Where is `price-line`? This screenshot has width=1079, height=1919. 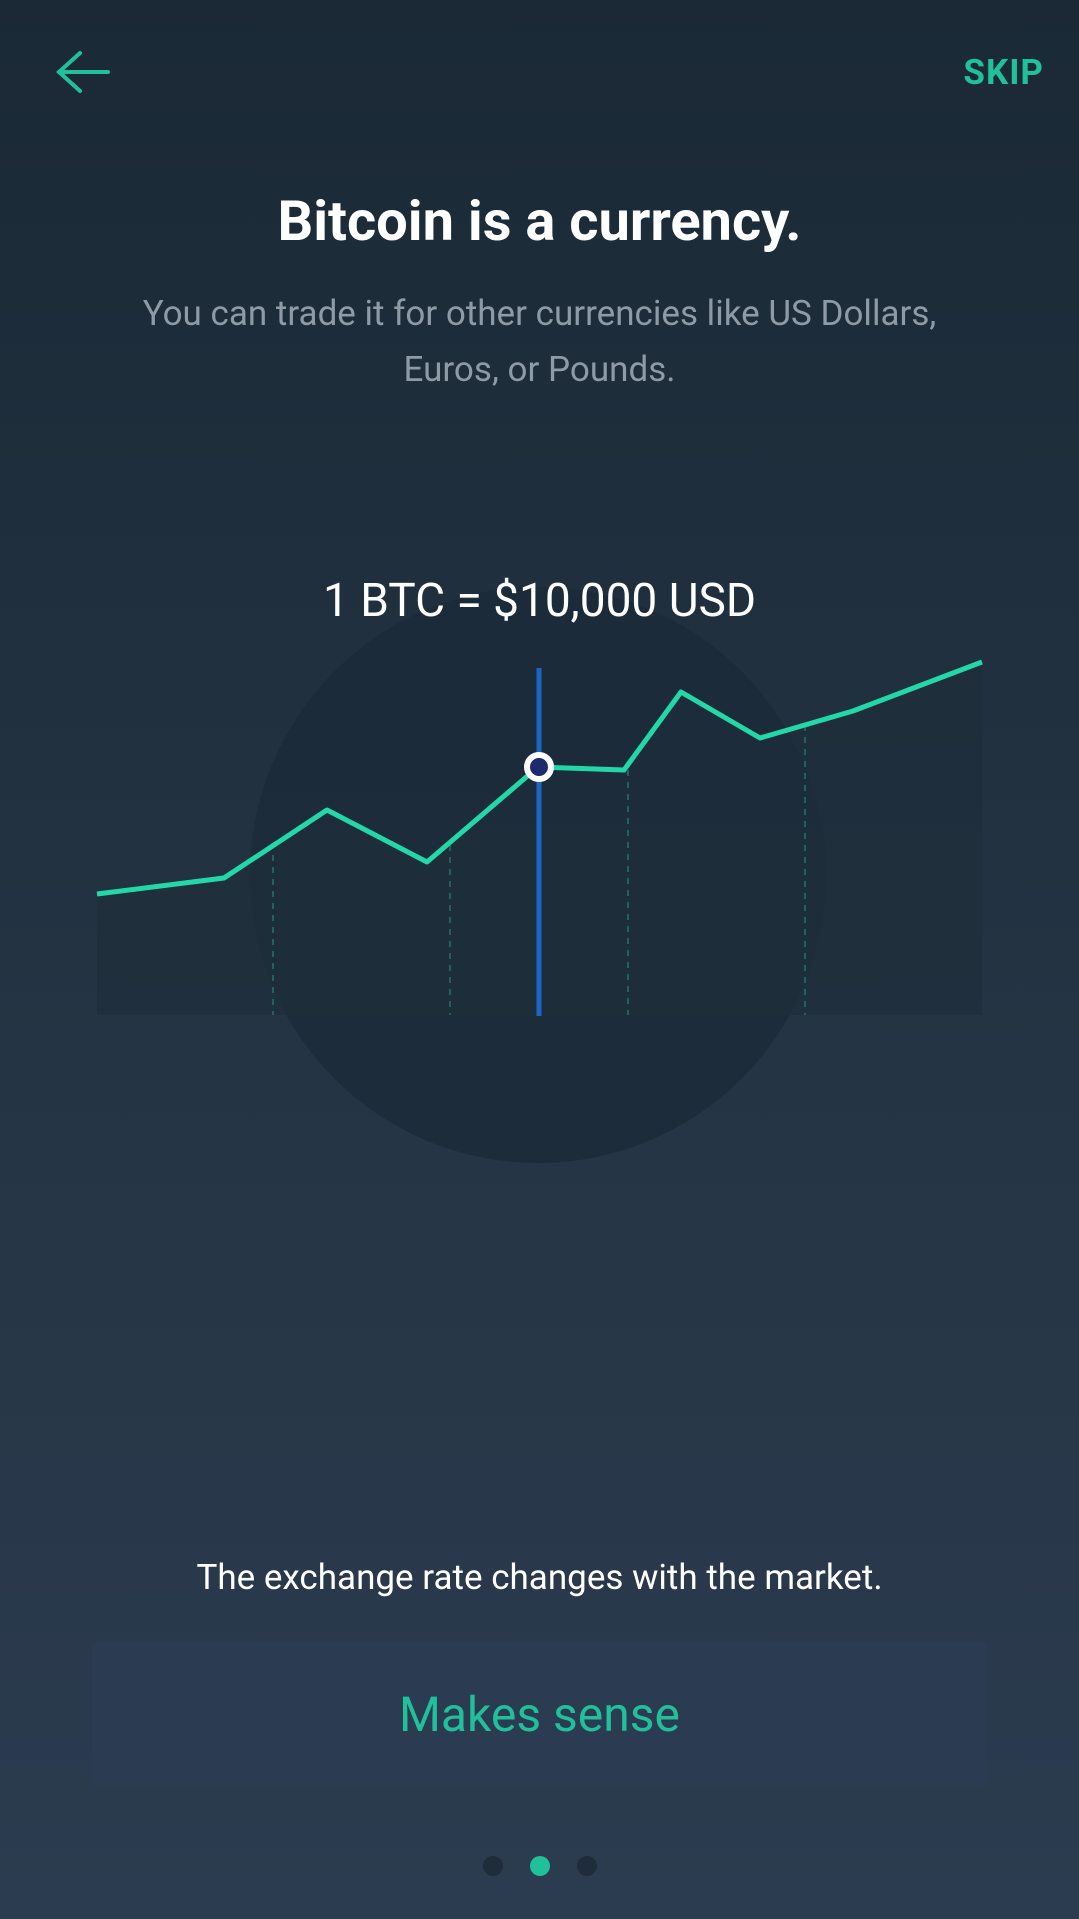 price-line is located at coordinates (539, 778).